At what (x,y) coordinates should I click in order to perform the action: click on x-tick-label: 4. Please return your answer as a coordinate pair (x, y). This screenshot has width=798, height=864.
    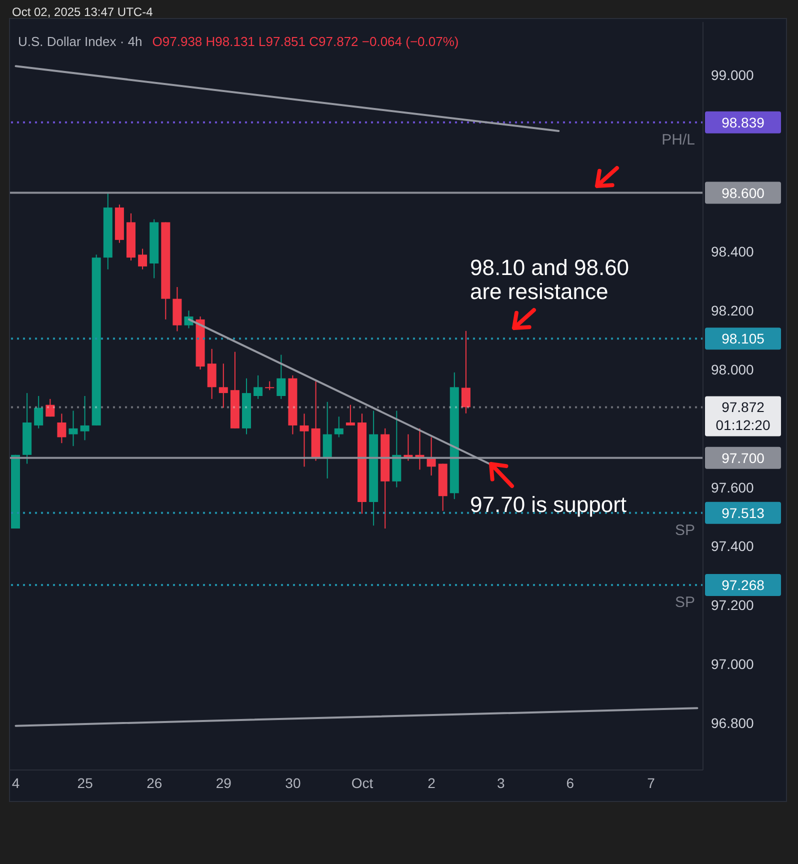
    Looking at the image, I should click on (16, 782).